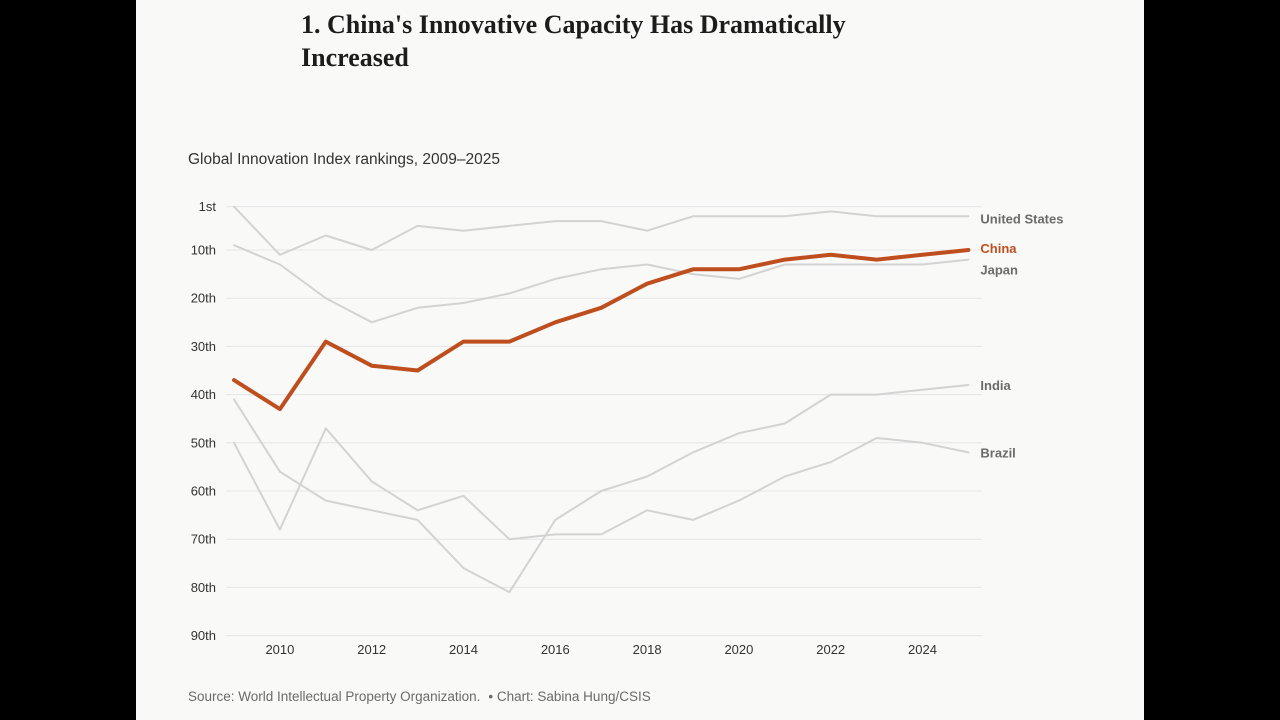  What do you see at coordinates (203, 491) in the screenshot?
I see `y-tick-label: 60th` at bounding box center [203, 491].